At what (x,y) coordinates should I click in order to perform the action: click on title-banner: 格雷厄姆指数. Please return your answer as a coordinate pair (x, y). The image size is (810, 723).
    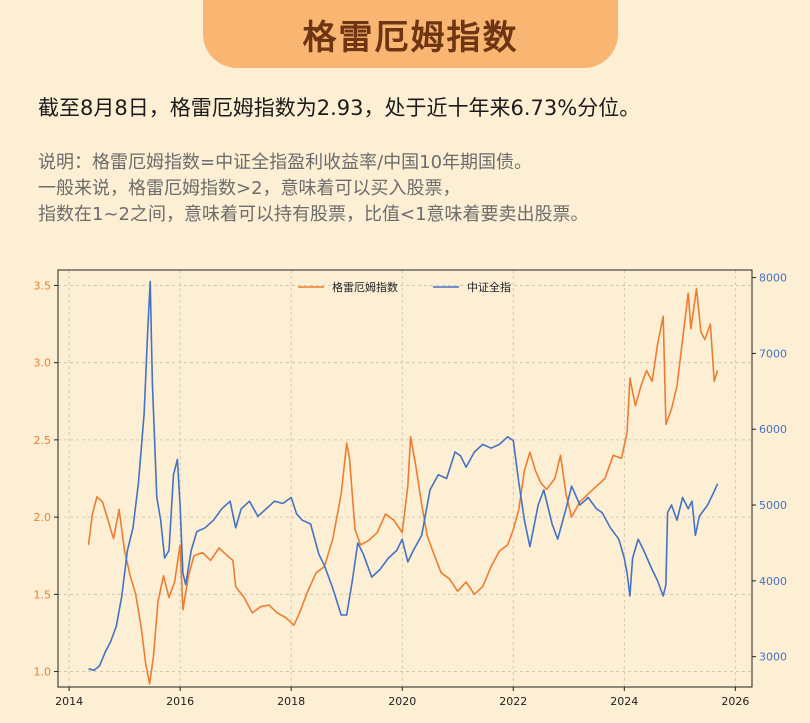
    Looking at the image, I should click on (410, 34).